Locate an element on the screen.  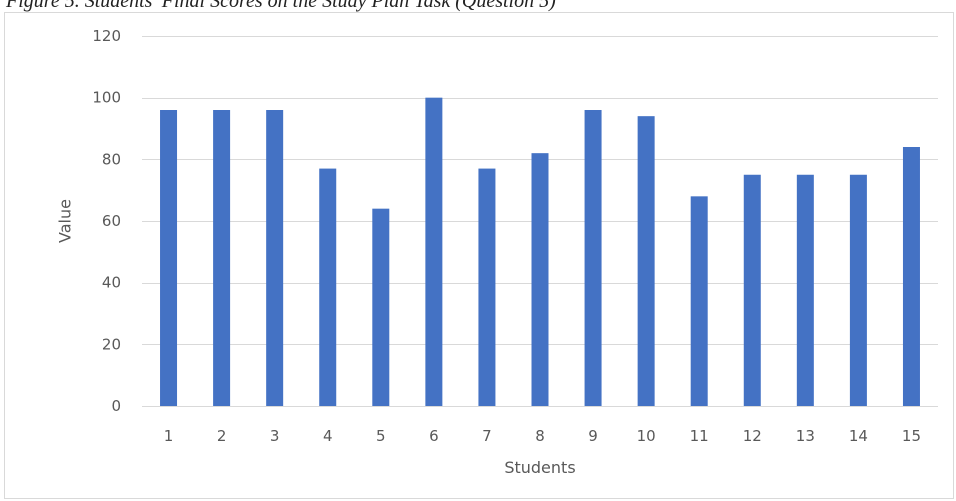
y-tick-label: 120 is located at coordinates (106, 36).